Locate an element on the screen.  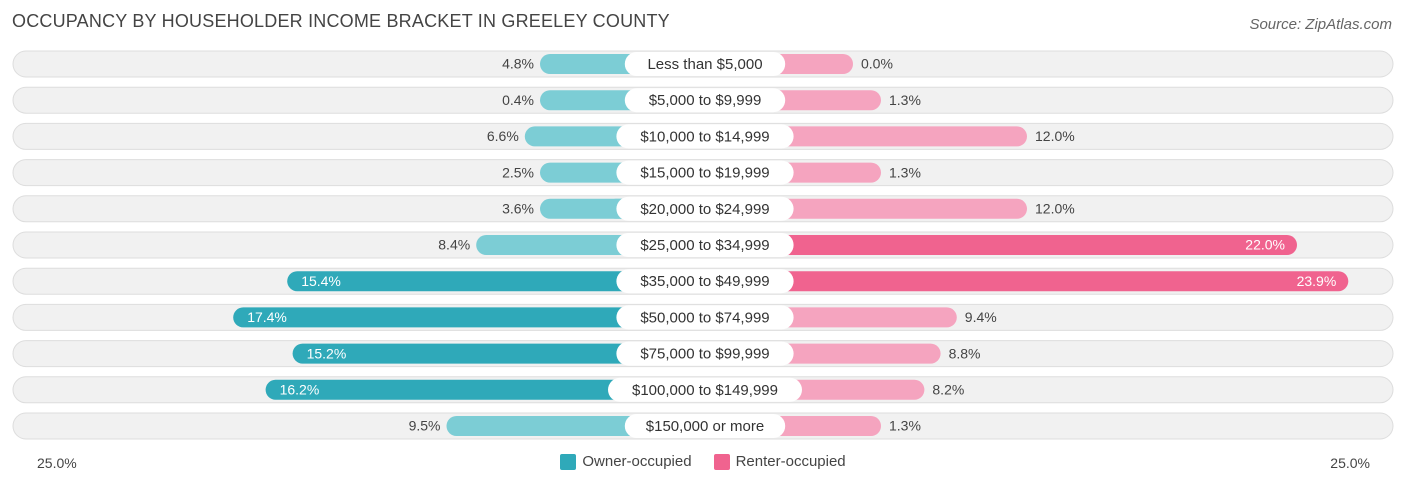
category-label: $75,000 to $99,999 is located at coordinates (704, 354).